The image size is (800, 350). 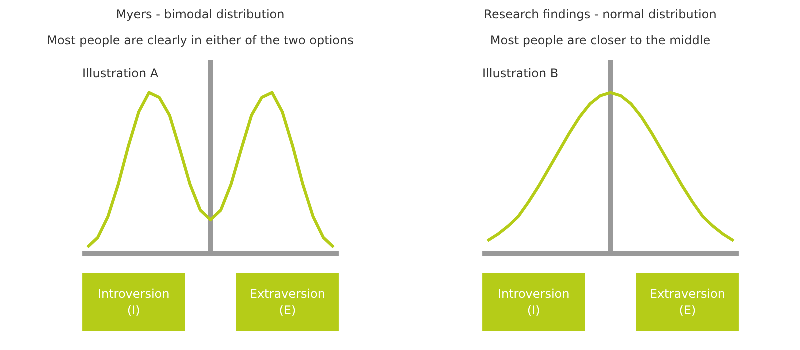 I want to click on chart-subtitle: Most people are clearly in either of the two options, so click(x=200, y=41).